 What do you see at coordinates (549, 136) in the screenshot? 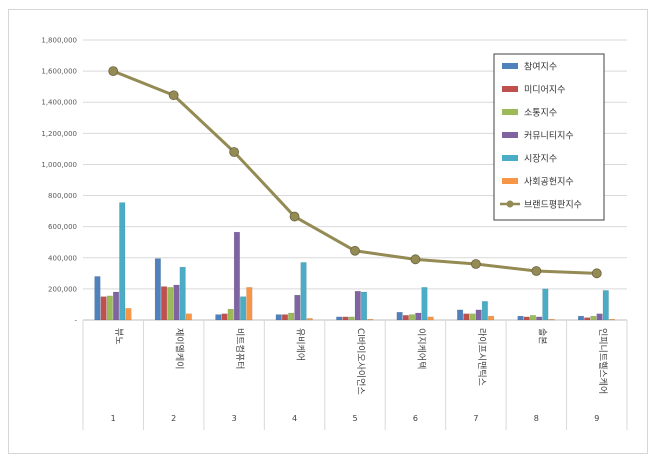
I see `legend-label: 커뮤니티지수` at bounding box center [549, 136].